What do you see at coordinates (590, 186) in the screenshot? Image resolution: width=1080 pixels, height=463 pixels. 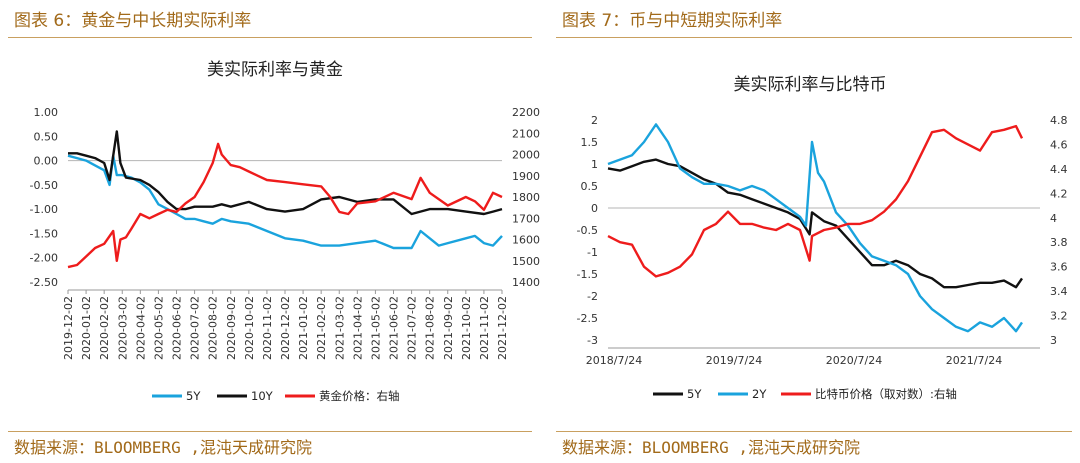 I see `y-left-tick-label: 0.5` at bounding box center [590, 186].